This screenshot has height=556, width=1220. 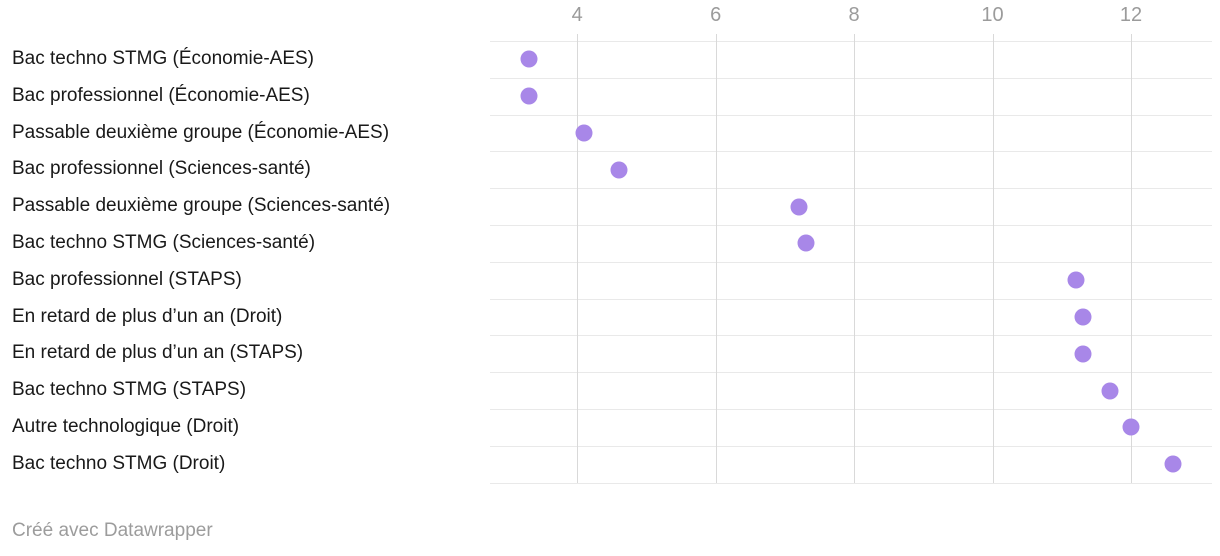 What do you see at coordinates (163, 58) in the screenshot?
I see `category-label: Bac techno STMG (Économie-AES)` at bounding box center [163, 58].